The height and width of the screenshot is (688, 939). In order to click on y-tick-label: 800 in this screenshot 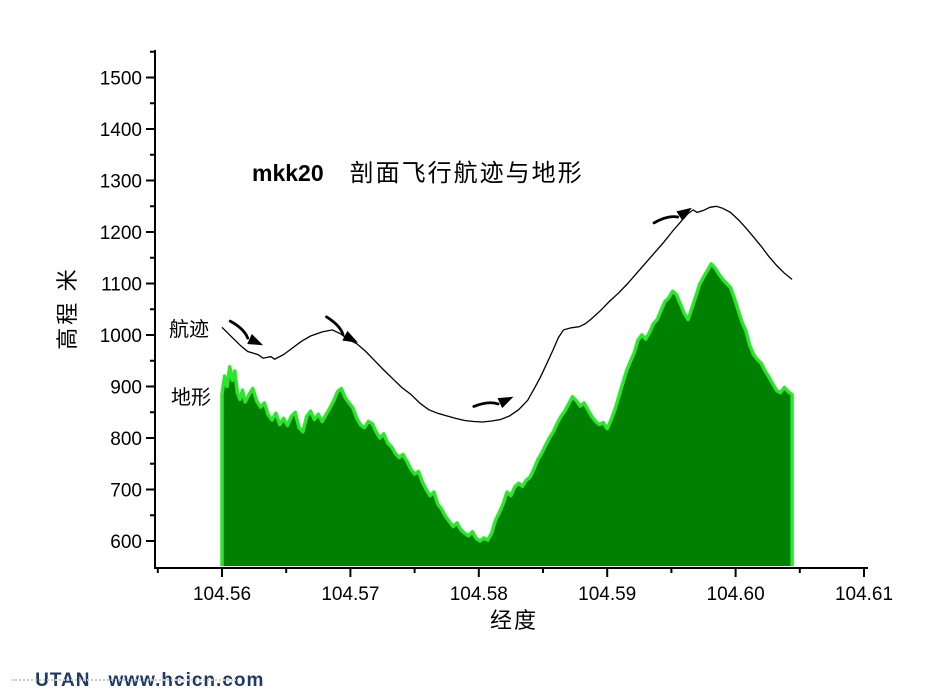, I will do `click(126, 439)`.